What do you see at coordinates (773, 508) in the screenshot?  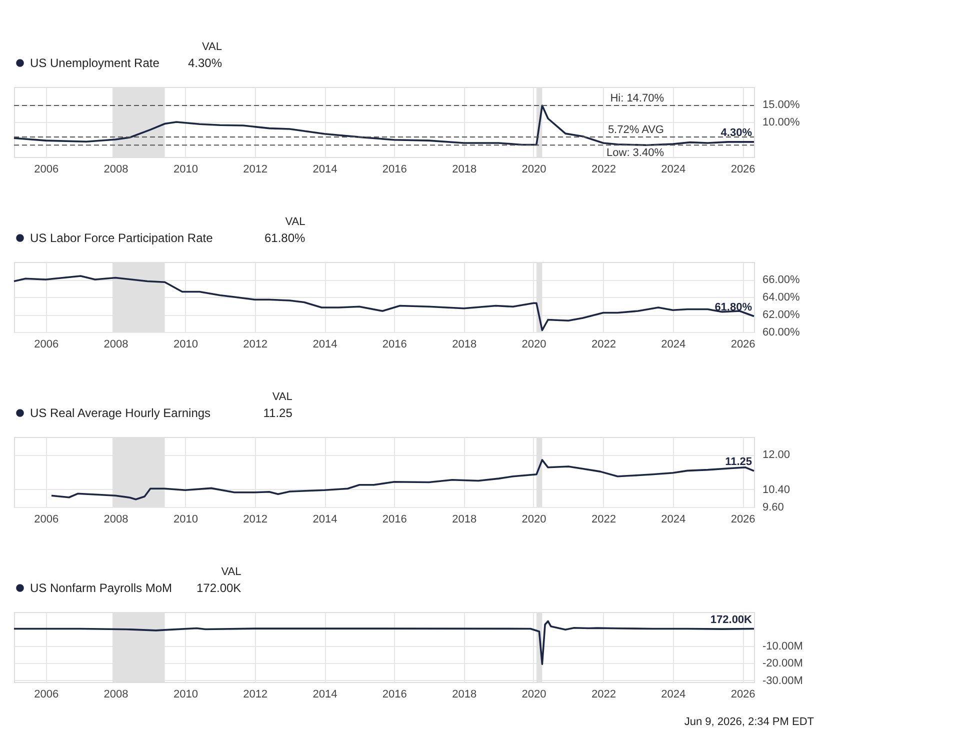 I see `y-tick-label: 9.60` at bounding box center [773, 508].